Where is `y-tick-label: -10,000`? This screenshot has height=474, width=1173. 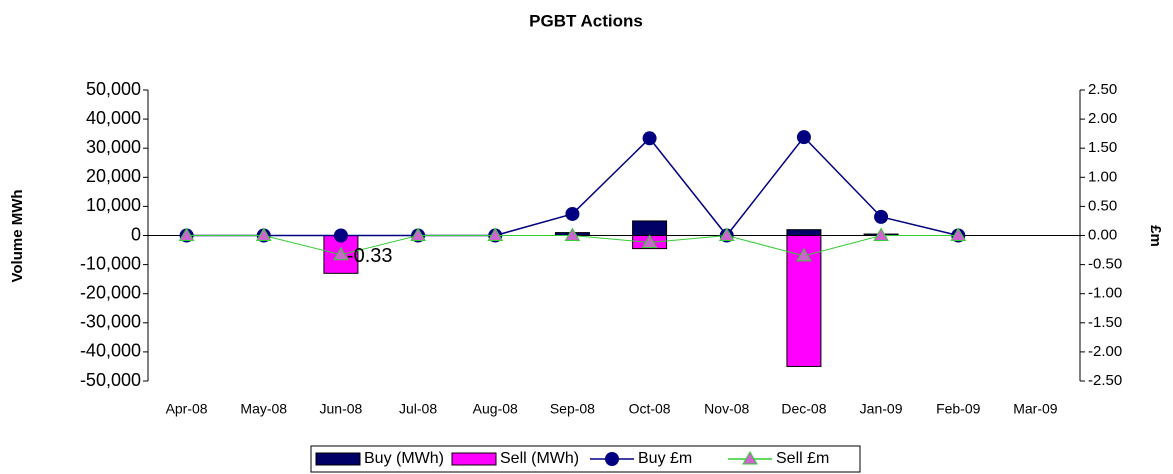 y-tick-label: -10,000 is located at coordinates (110, 263).